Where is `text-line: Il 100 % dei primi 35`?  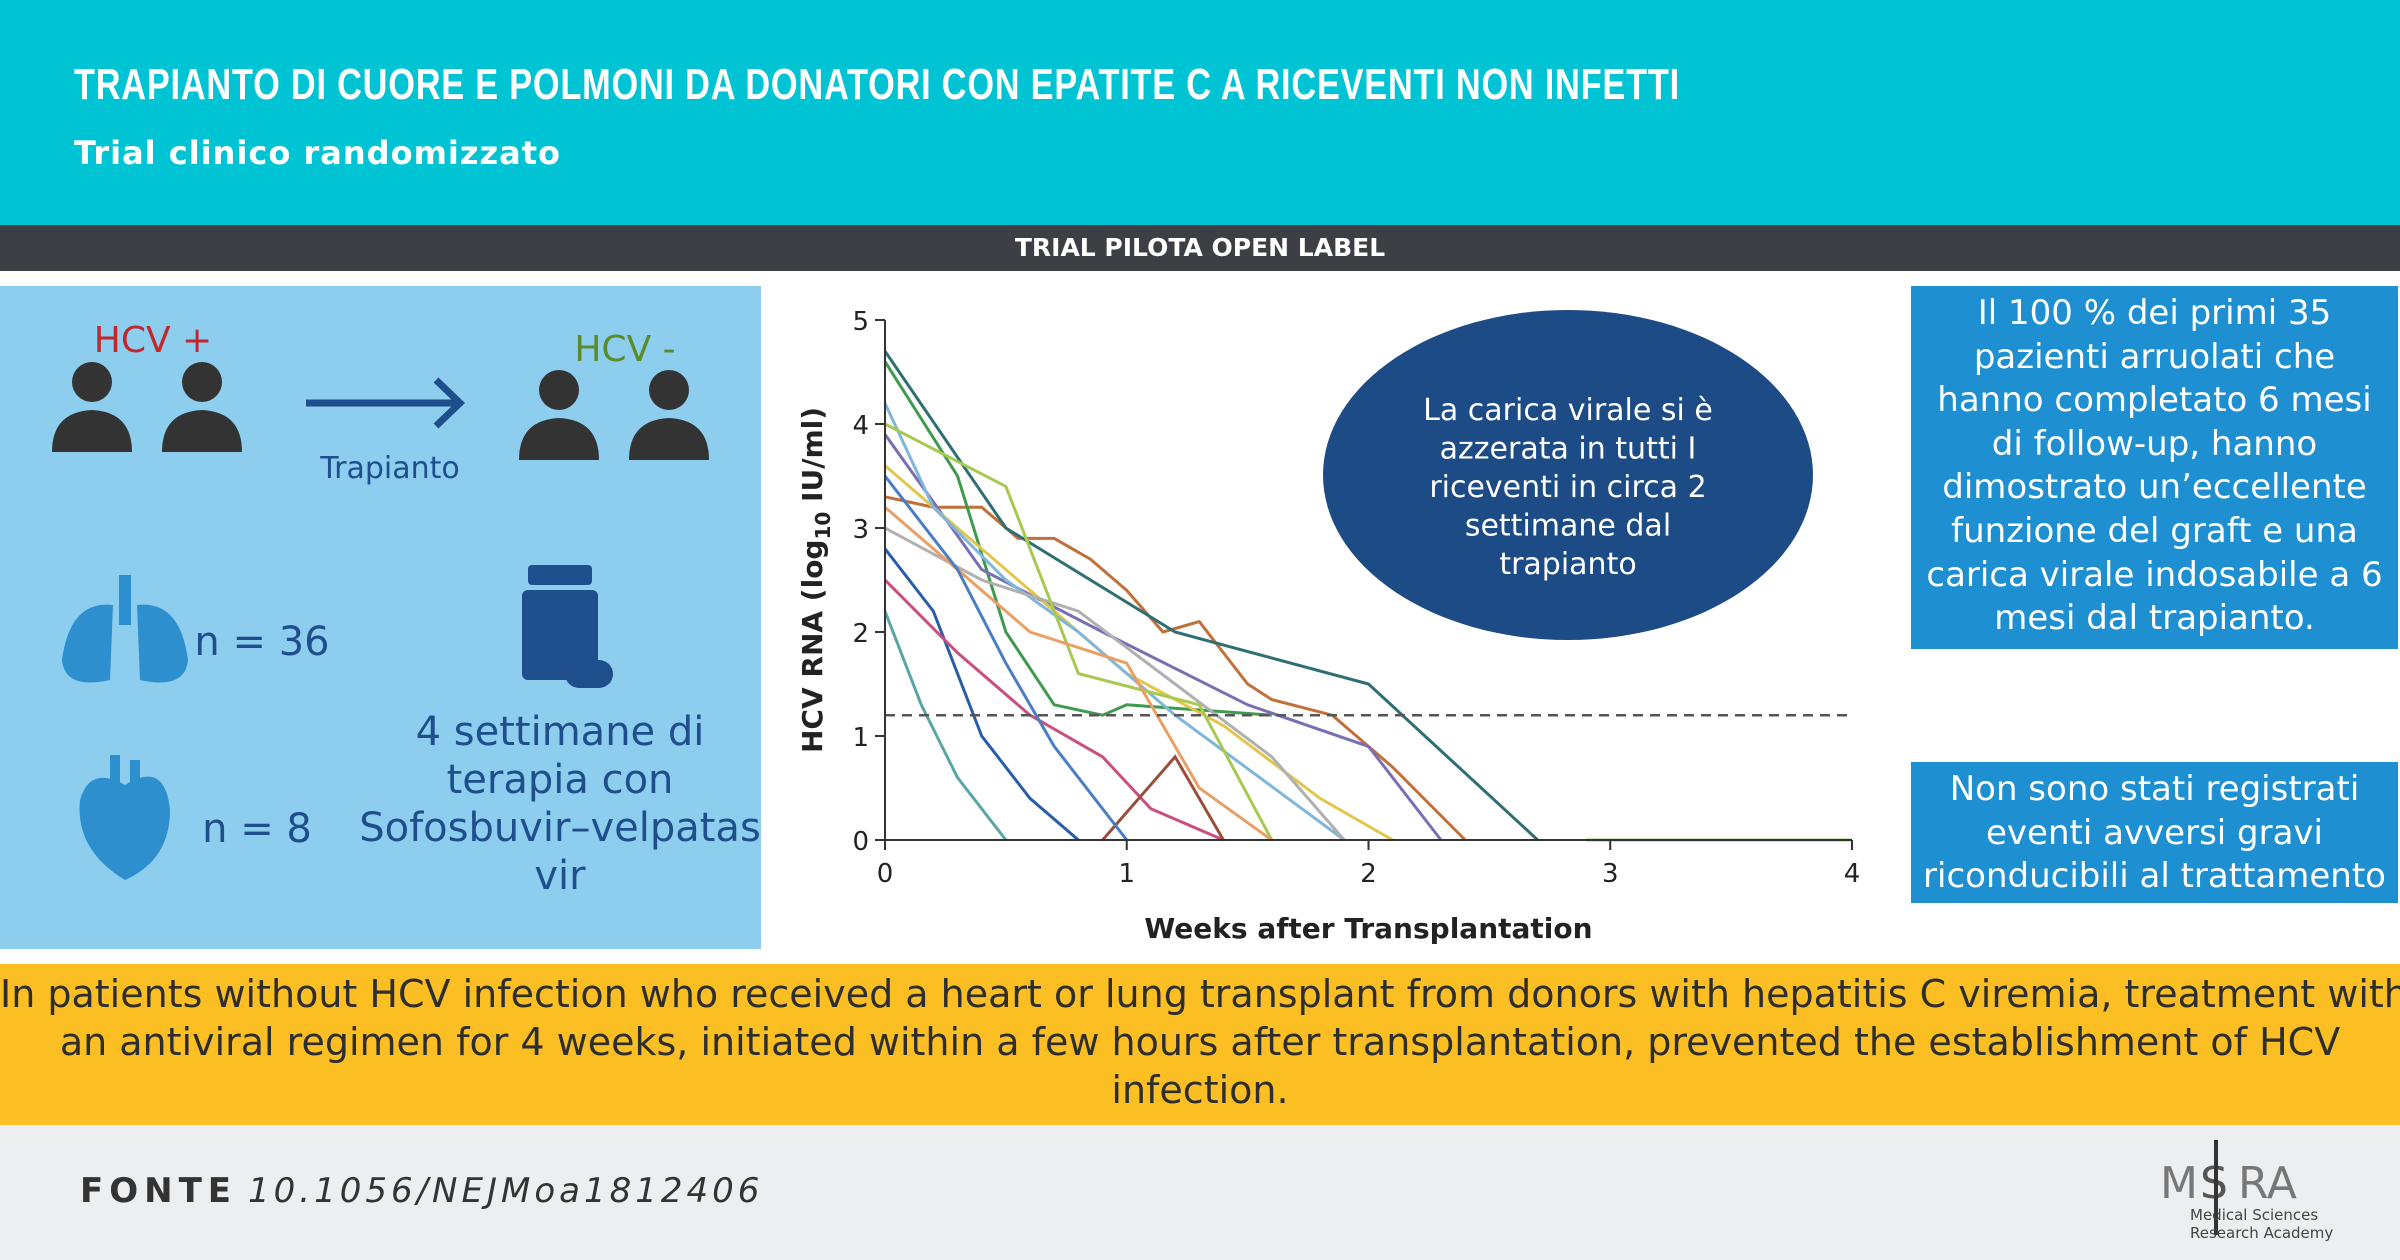
text-line: Il 100 % dei primi 35 is located at coordinates (2154, 313).